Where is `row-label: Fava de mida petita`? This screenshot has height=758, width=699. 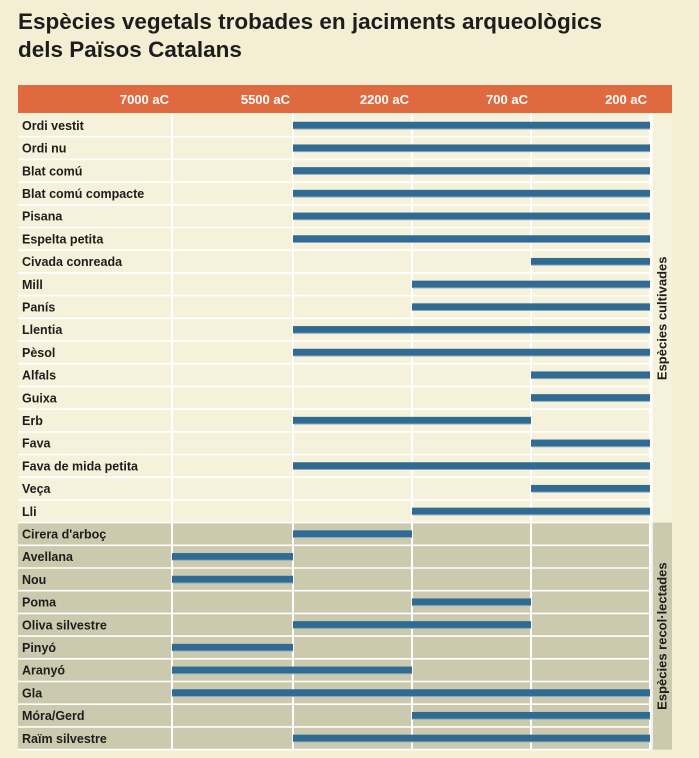
row-label: Fava de mida petita is located at coordinates (80, 466).